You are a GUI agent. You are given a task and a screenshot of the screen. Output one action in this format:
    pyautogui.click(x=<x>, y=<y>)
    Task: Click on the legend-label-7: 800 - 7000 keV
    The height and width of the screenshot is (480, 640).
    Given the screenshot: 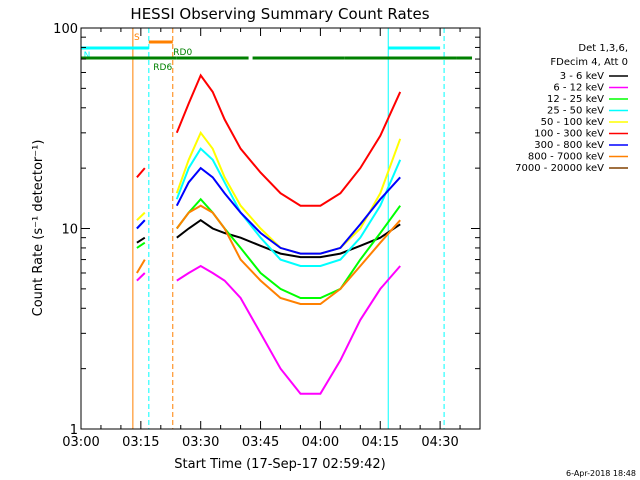 What is the action you would take?
    pyautogui.click(x=566, y=157)
    